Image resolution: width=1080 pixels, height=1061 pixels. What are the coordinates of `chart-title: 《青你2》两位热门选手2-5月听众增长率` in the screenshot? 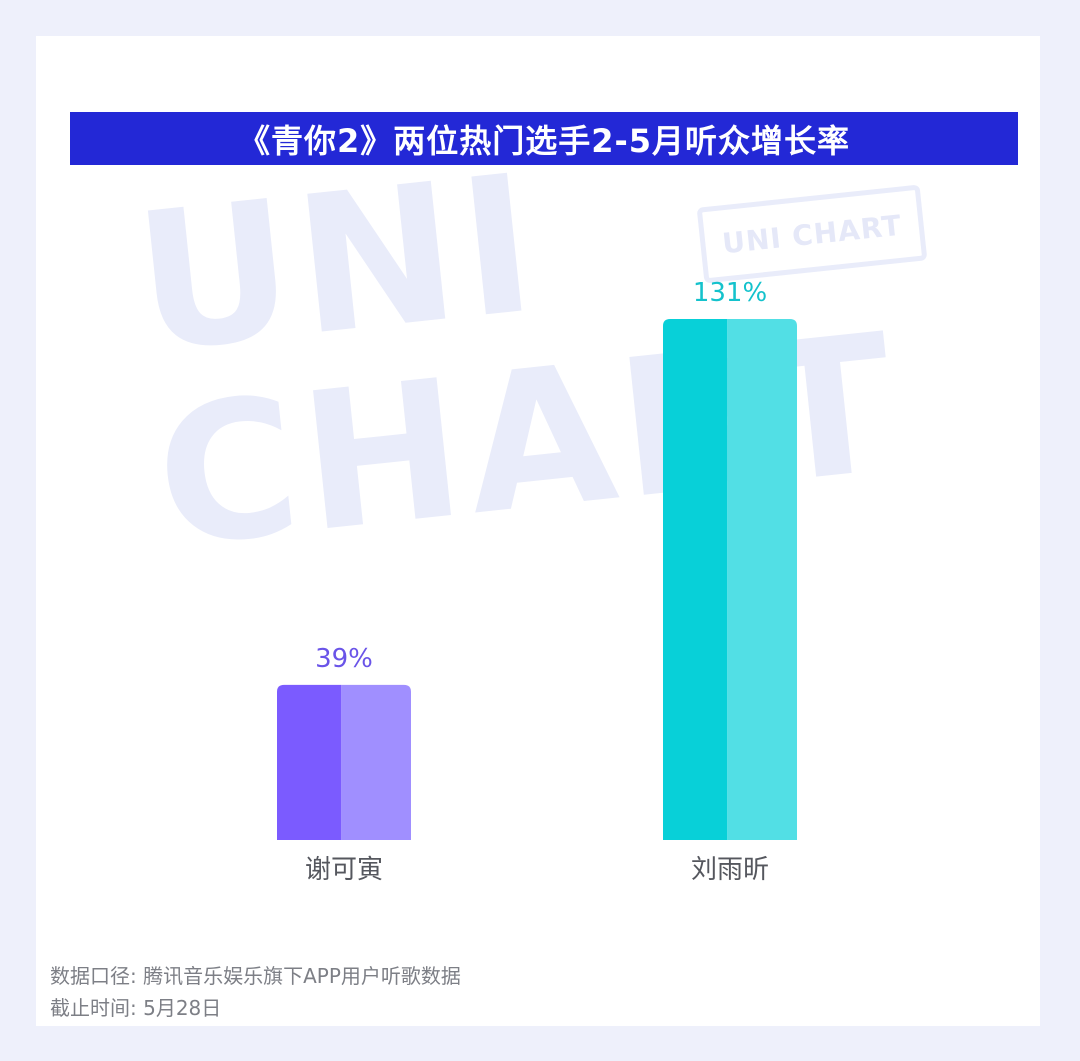 It's located at (544, 140).